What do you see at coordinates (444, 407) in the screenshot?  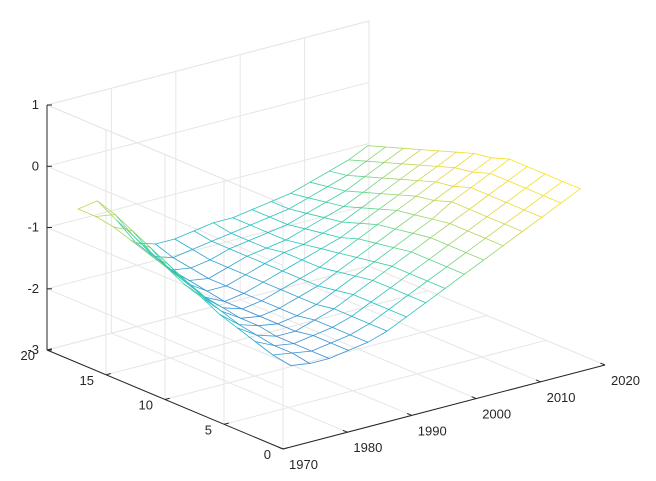 I see `x-axis-line` at bounding box center [444, 407].